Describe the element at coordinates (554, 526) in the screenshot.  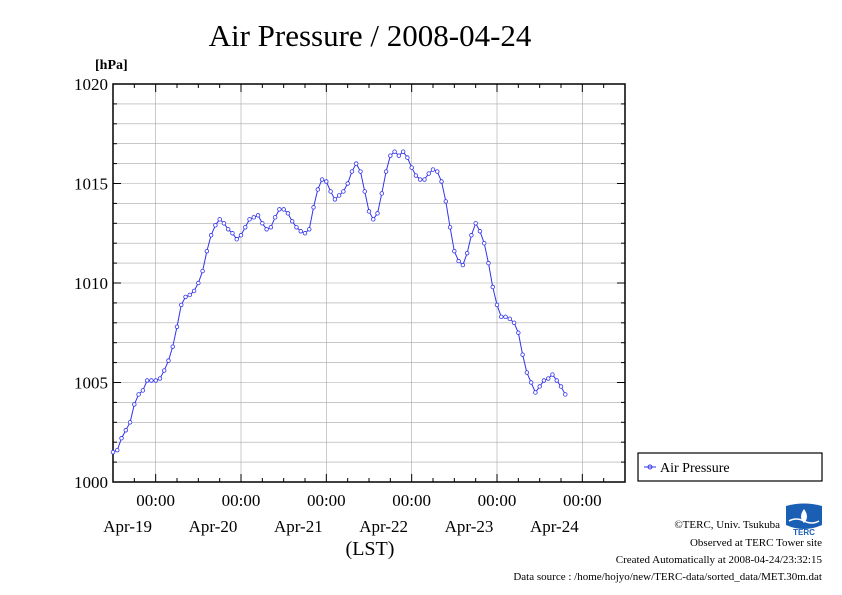
I see `x-tick-date-label: Apr-24` at that location.